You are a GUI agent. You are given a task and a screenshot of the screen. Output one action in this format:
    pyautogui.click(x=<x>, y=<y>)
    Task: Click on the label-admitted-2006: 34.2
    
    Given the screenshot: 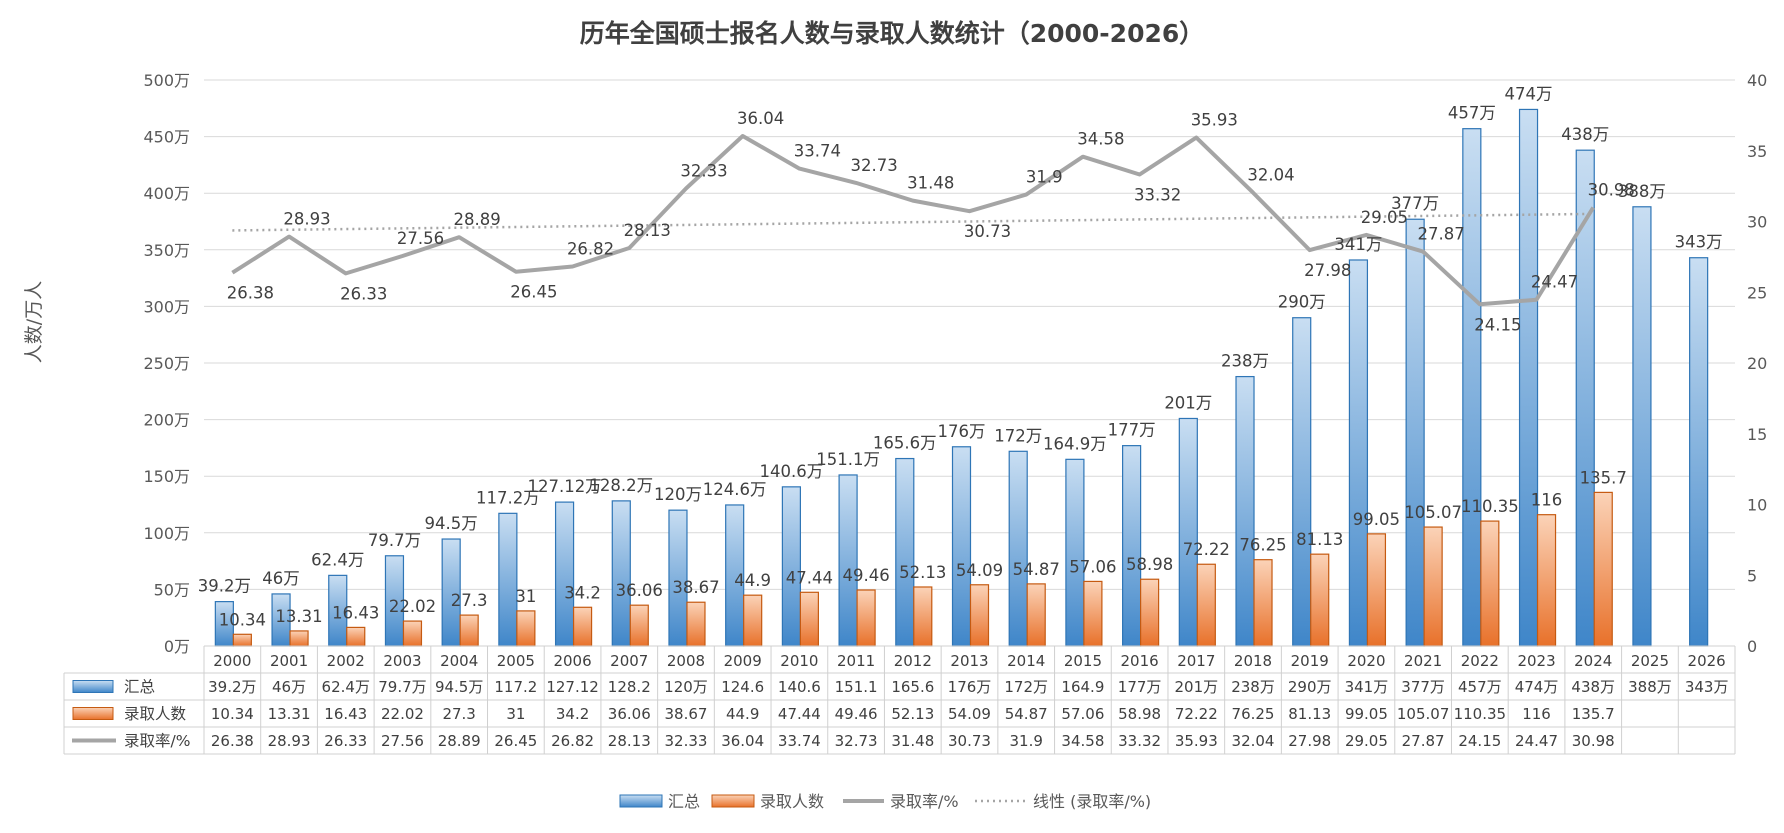 What is the action you would take?
    pyautogui.click(x=582, y=592)
    